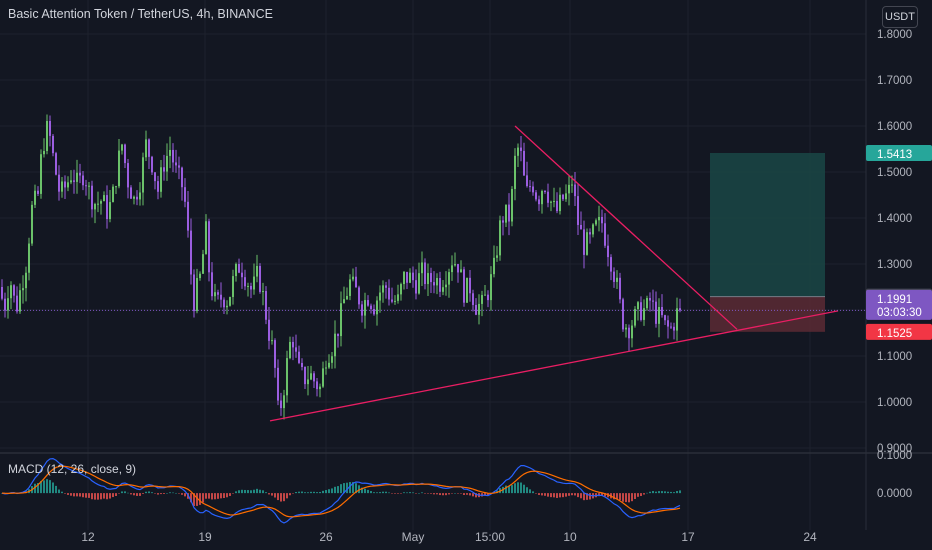 The width and height of the screenshot is (932, 550). What do you see at coordinates (767, 242) in the screenshot?
I see `position-zones` at bounding box center [767, 242].